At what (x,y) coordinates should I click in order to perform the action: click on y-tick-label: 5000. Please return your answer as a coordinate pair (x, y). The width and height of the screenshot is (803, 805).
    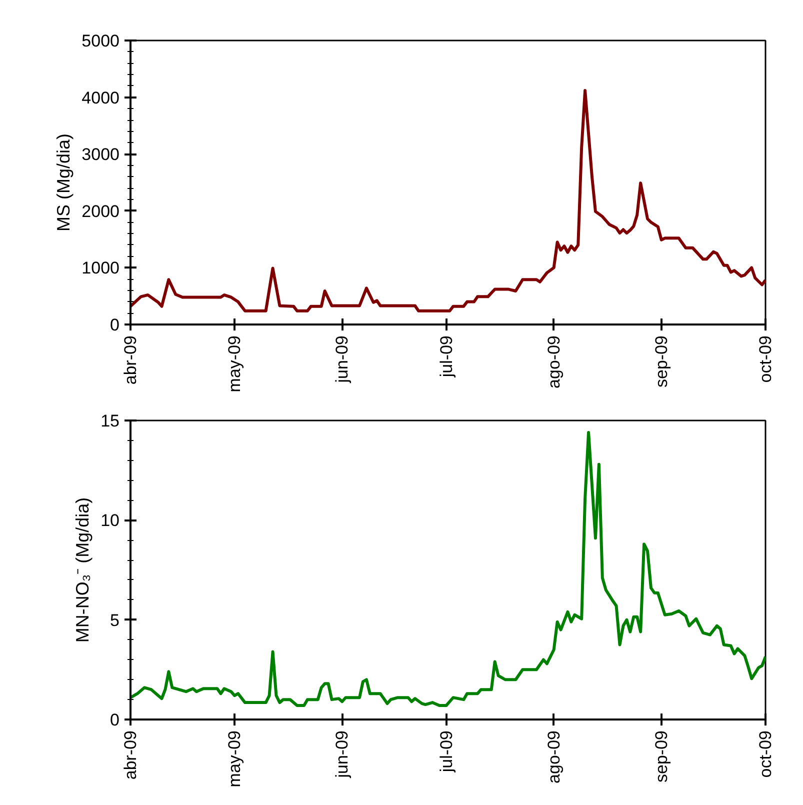
    Looking at the image, I should click on (101, 41).